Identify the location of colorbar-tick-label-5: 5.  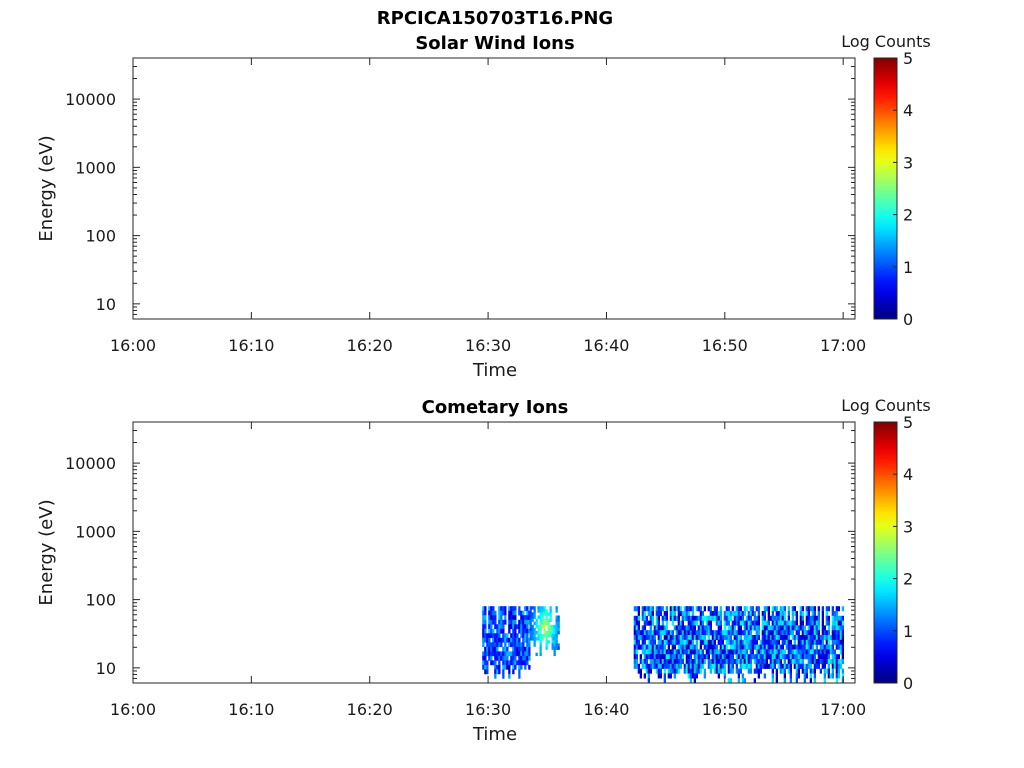
(908, 58).